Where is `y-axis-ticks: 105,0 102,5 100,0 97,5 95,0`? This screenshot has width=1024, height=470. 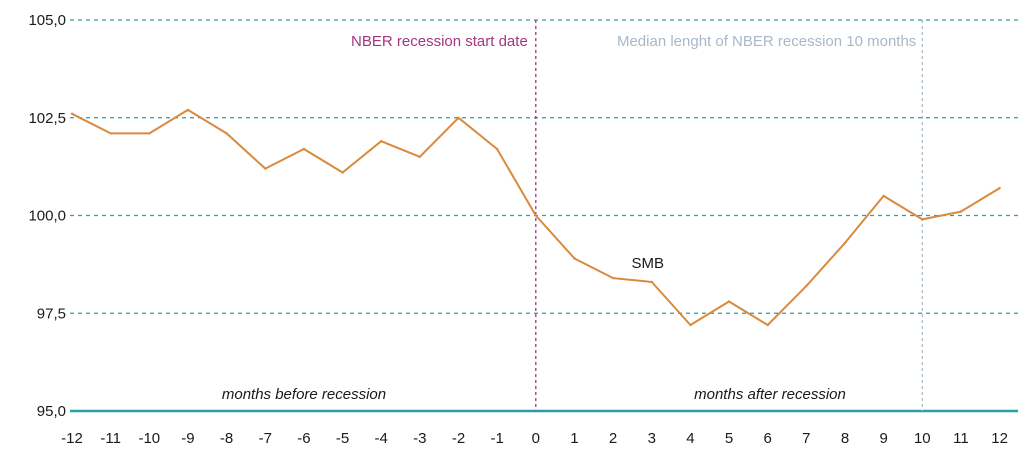 y-axis-ticks: 105,0 102,5 100,0 97,5 95,0 is located at coordinates (47, 216).